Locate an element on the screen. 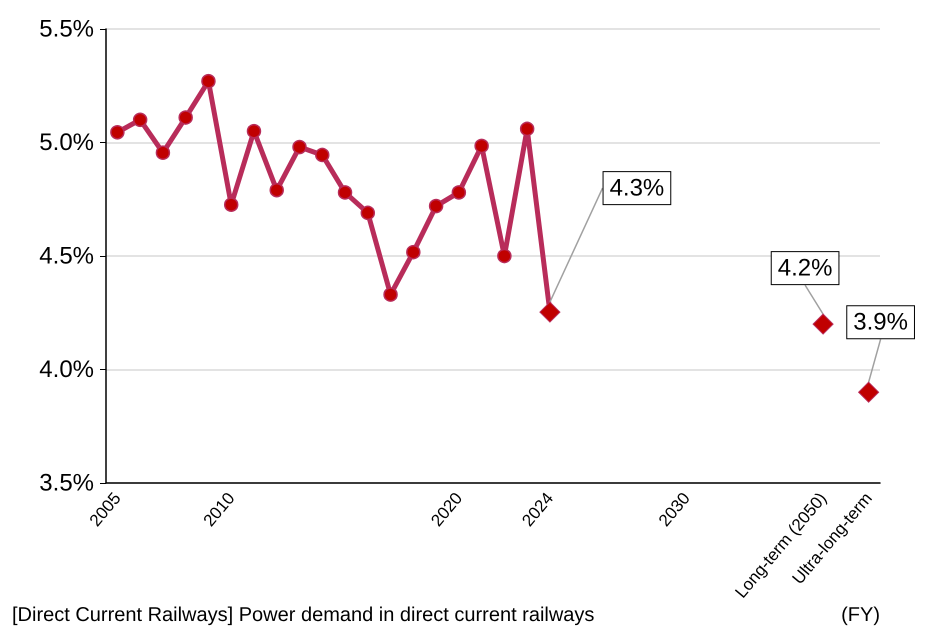 Image resolution: width=949 pixels, height=635 pixels. x-axis-title: (FY) is located at coordinates (860, 615).